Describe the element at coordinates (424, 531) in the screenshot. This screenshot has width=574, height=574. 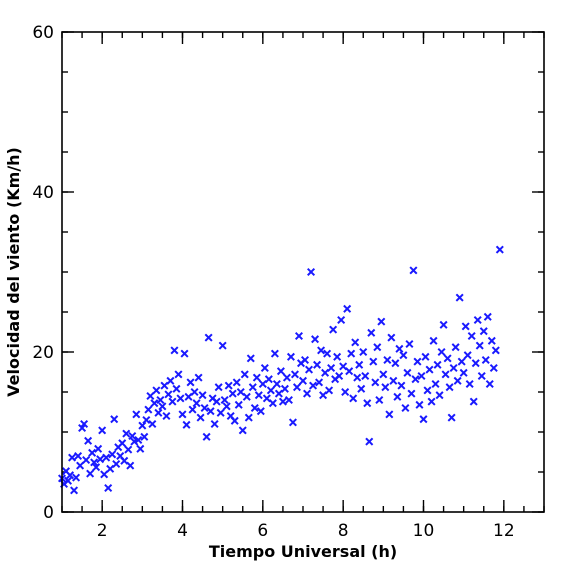
I see `x-tick-label: 10` at that location.